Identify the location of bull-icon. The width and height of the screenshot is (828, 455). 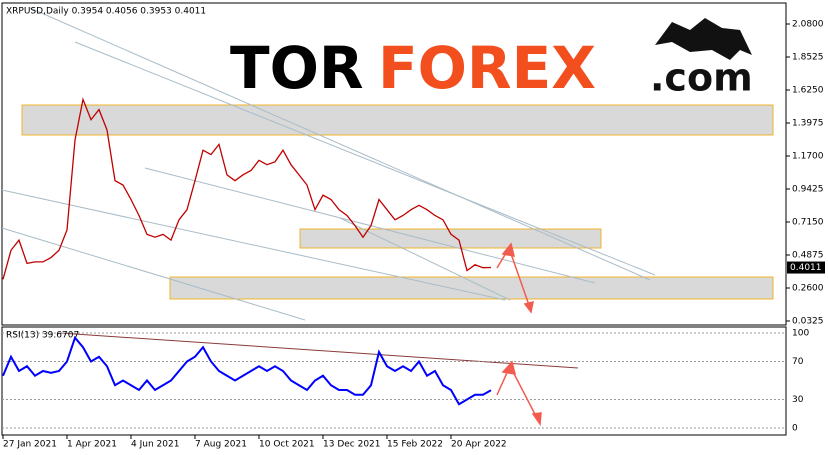
(703, 39).